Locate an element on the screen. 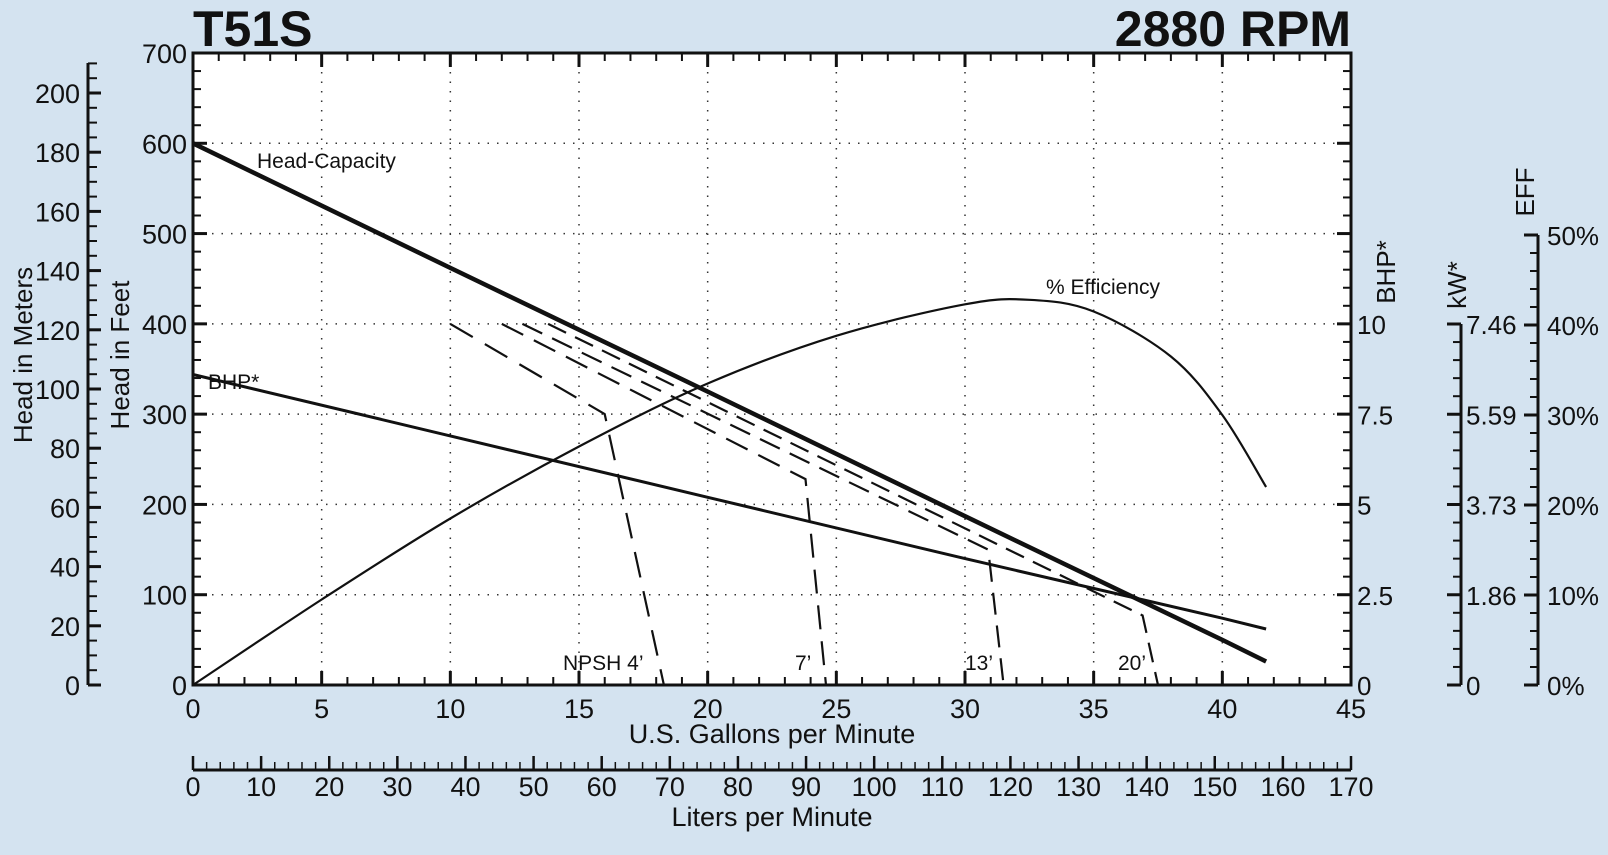 This screenshot has height=855, width=1608. meters-tick-label: 60 is located at coordinates (65, 508).